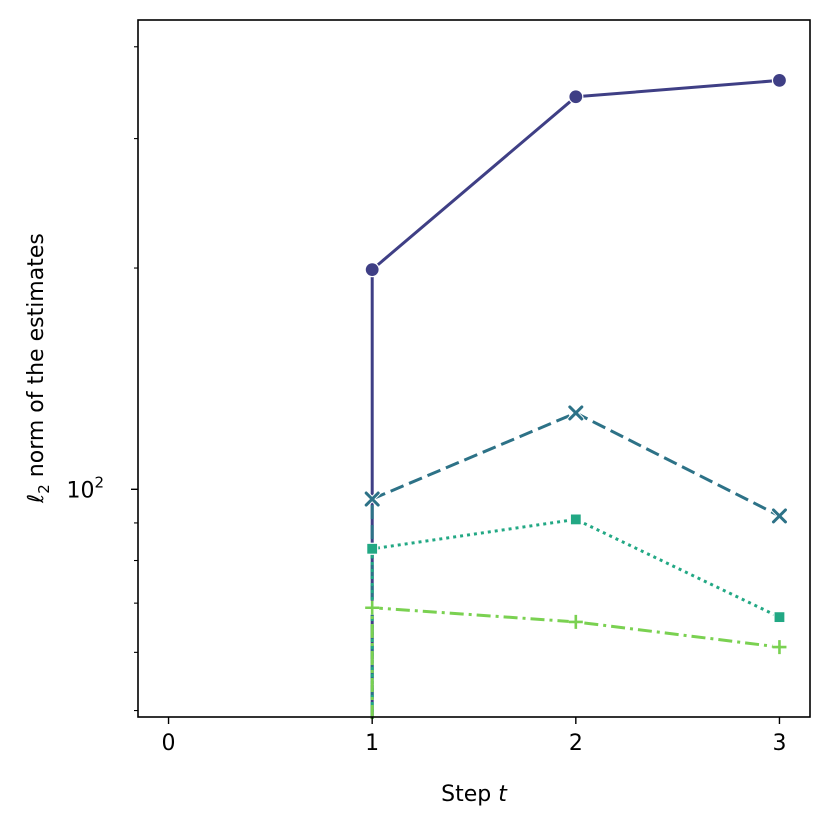  Describe the element at coordinates (169, 743) in the screenshot. I see `x-tick-label: 0` at that location.